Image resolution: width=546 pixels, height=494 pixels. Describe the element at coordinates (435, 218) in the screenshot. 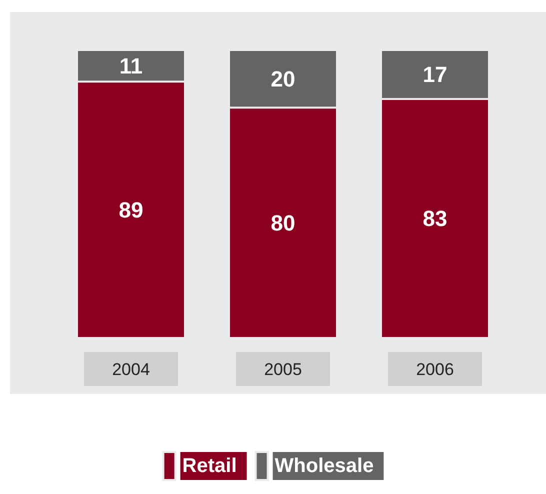

I see `data-label: 83` at that location.